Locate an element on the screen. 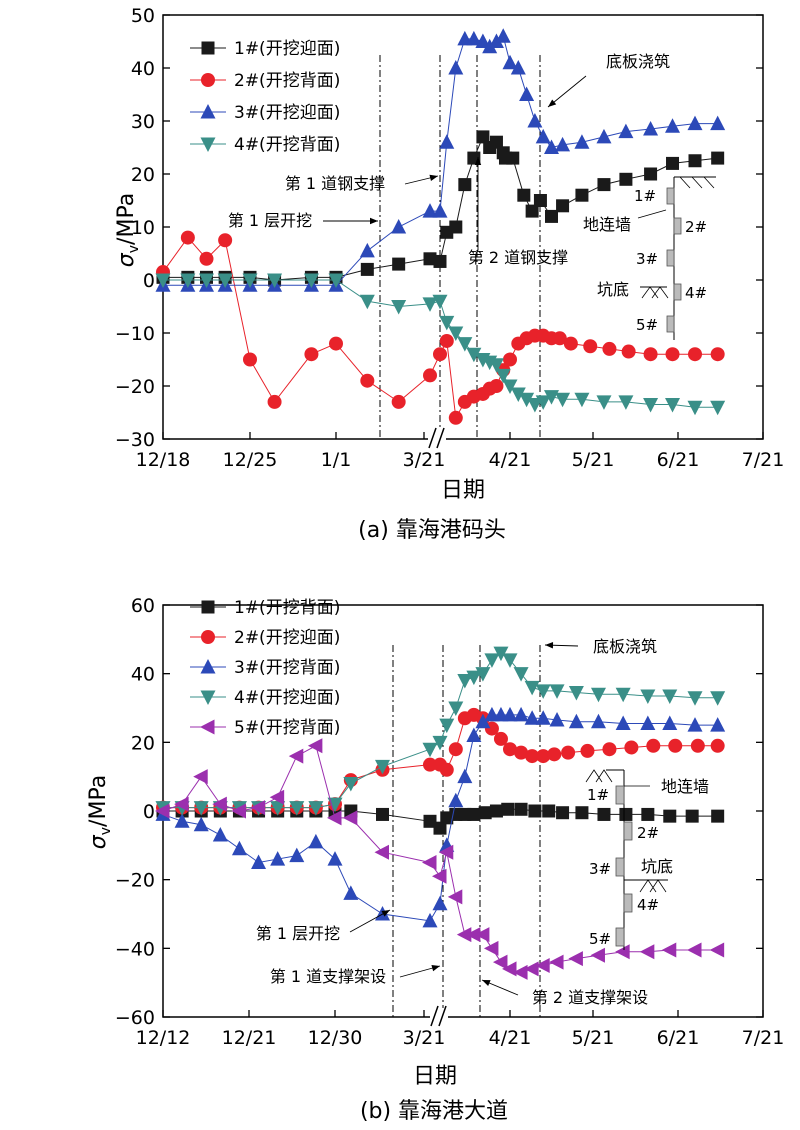 The height and width of the screenshot is (1130, 800). annotation-label: 底板浇筑 is located at coordinates (638, 61).